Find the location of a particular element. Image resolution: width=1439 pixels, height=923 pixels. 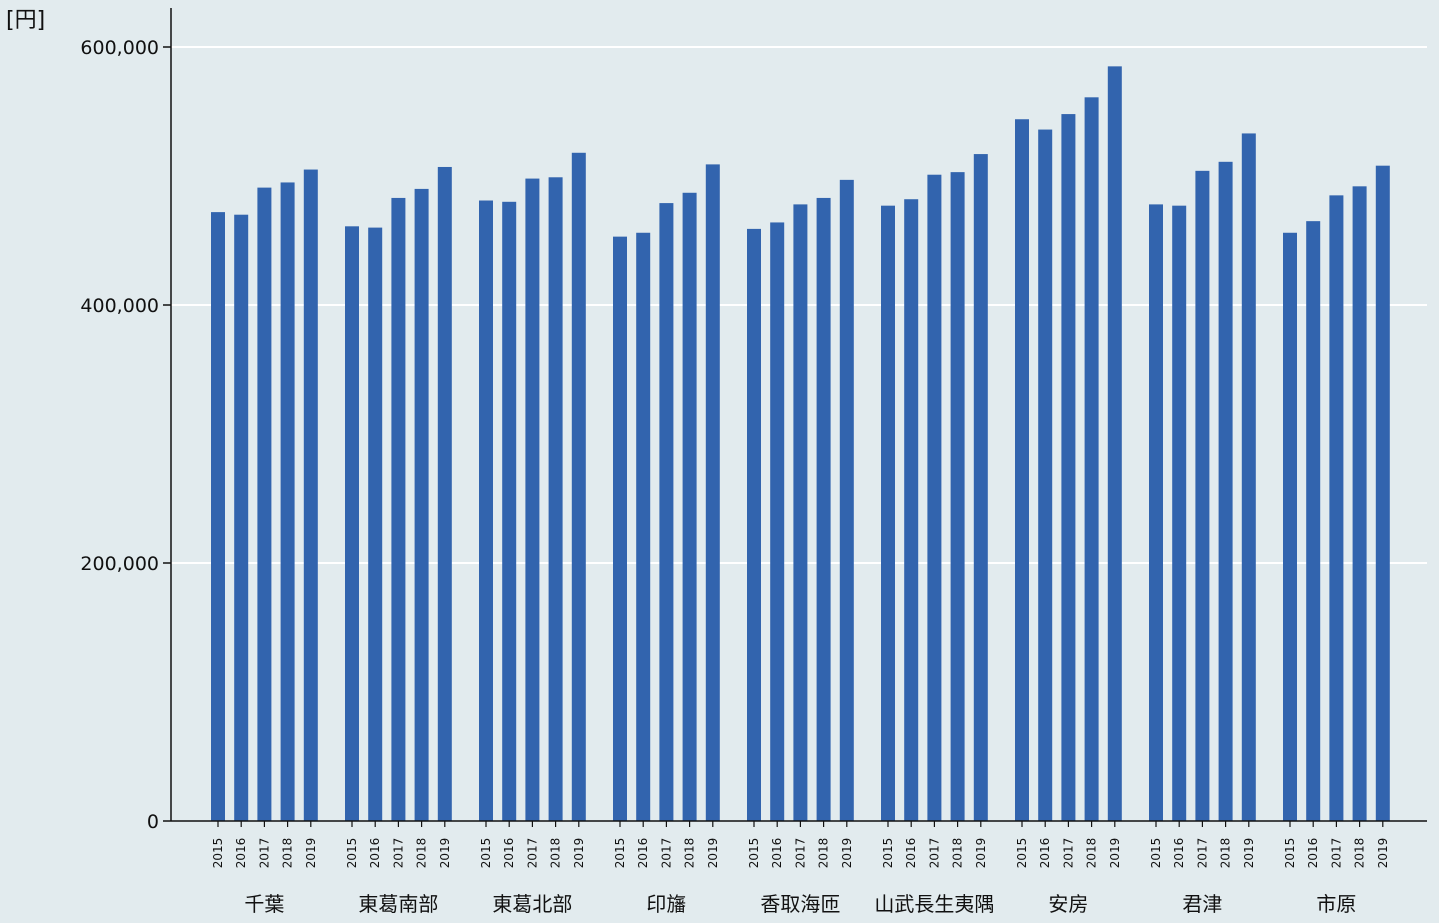

group-label: 千葉 is located at coordinates (264, 904).